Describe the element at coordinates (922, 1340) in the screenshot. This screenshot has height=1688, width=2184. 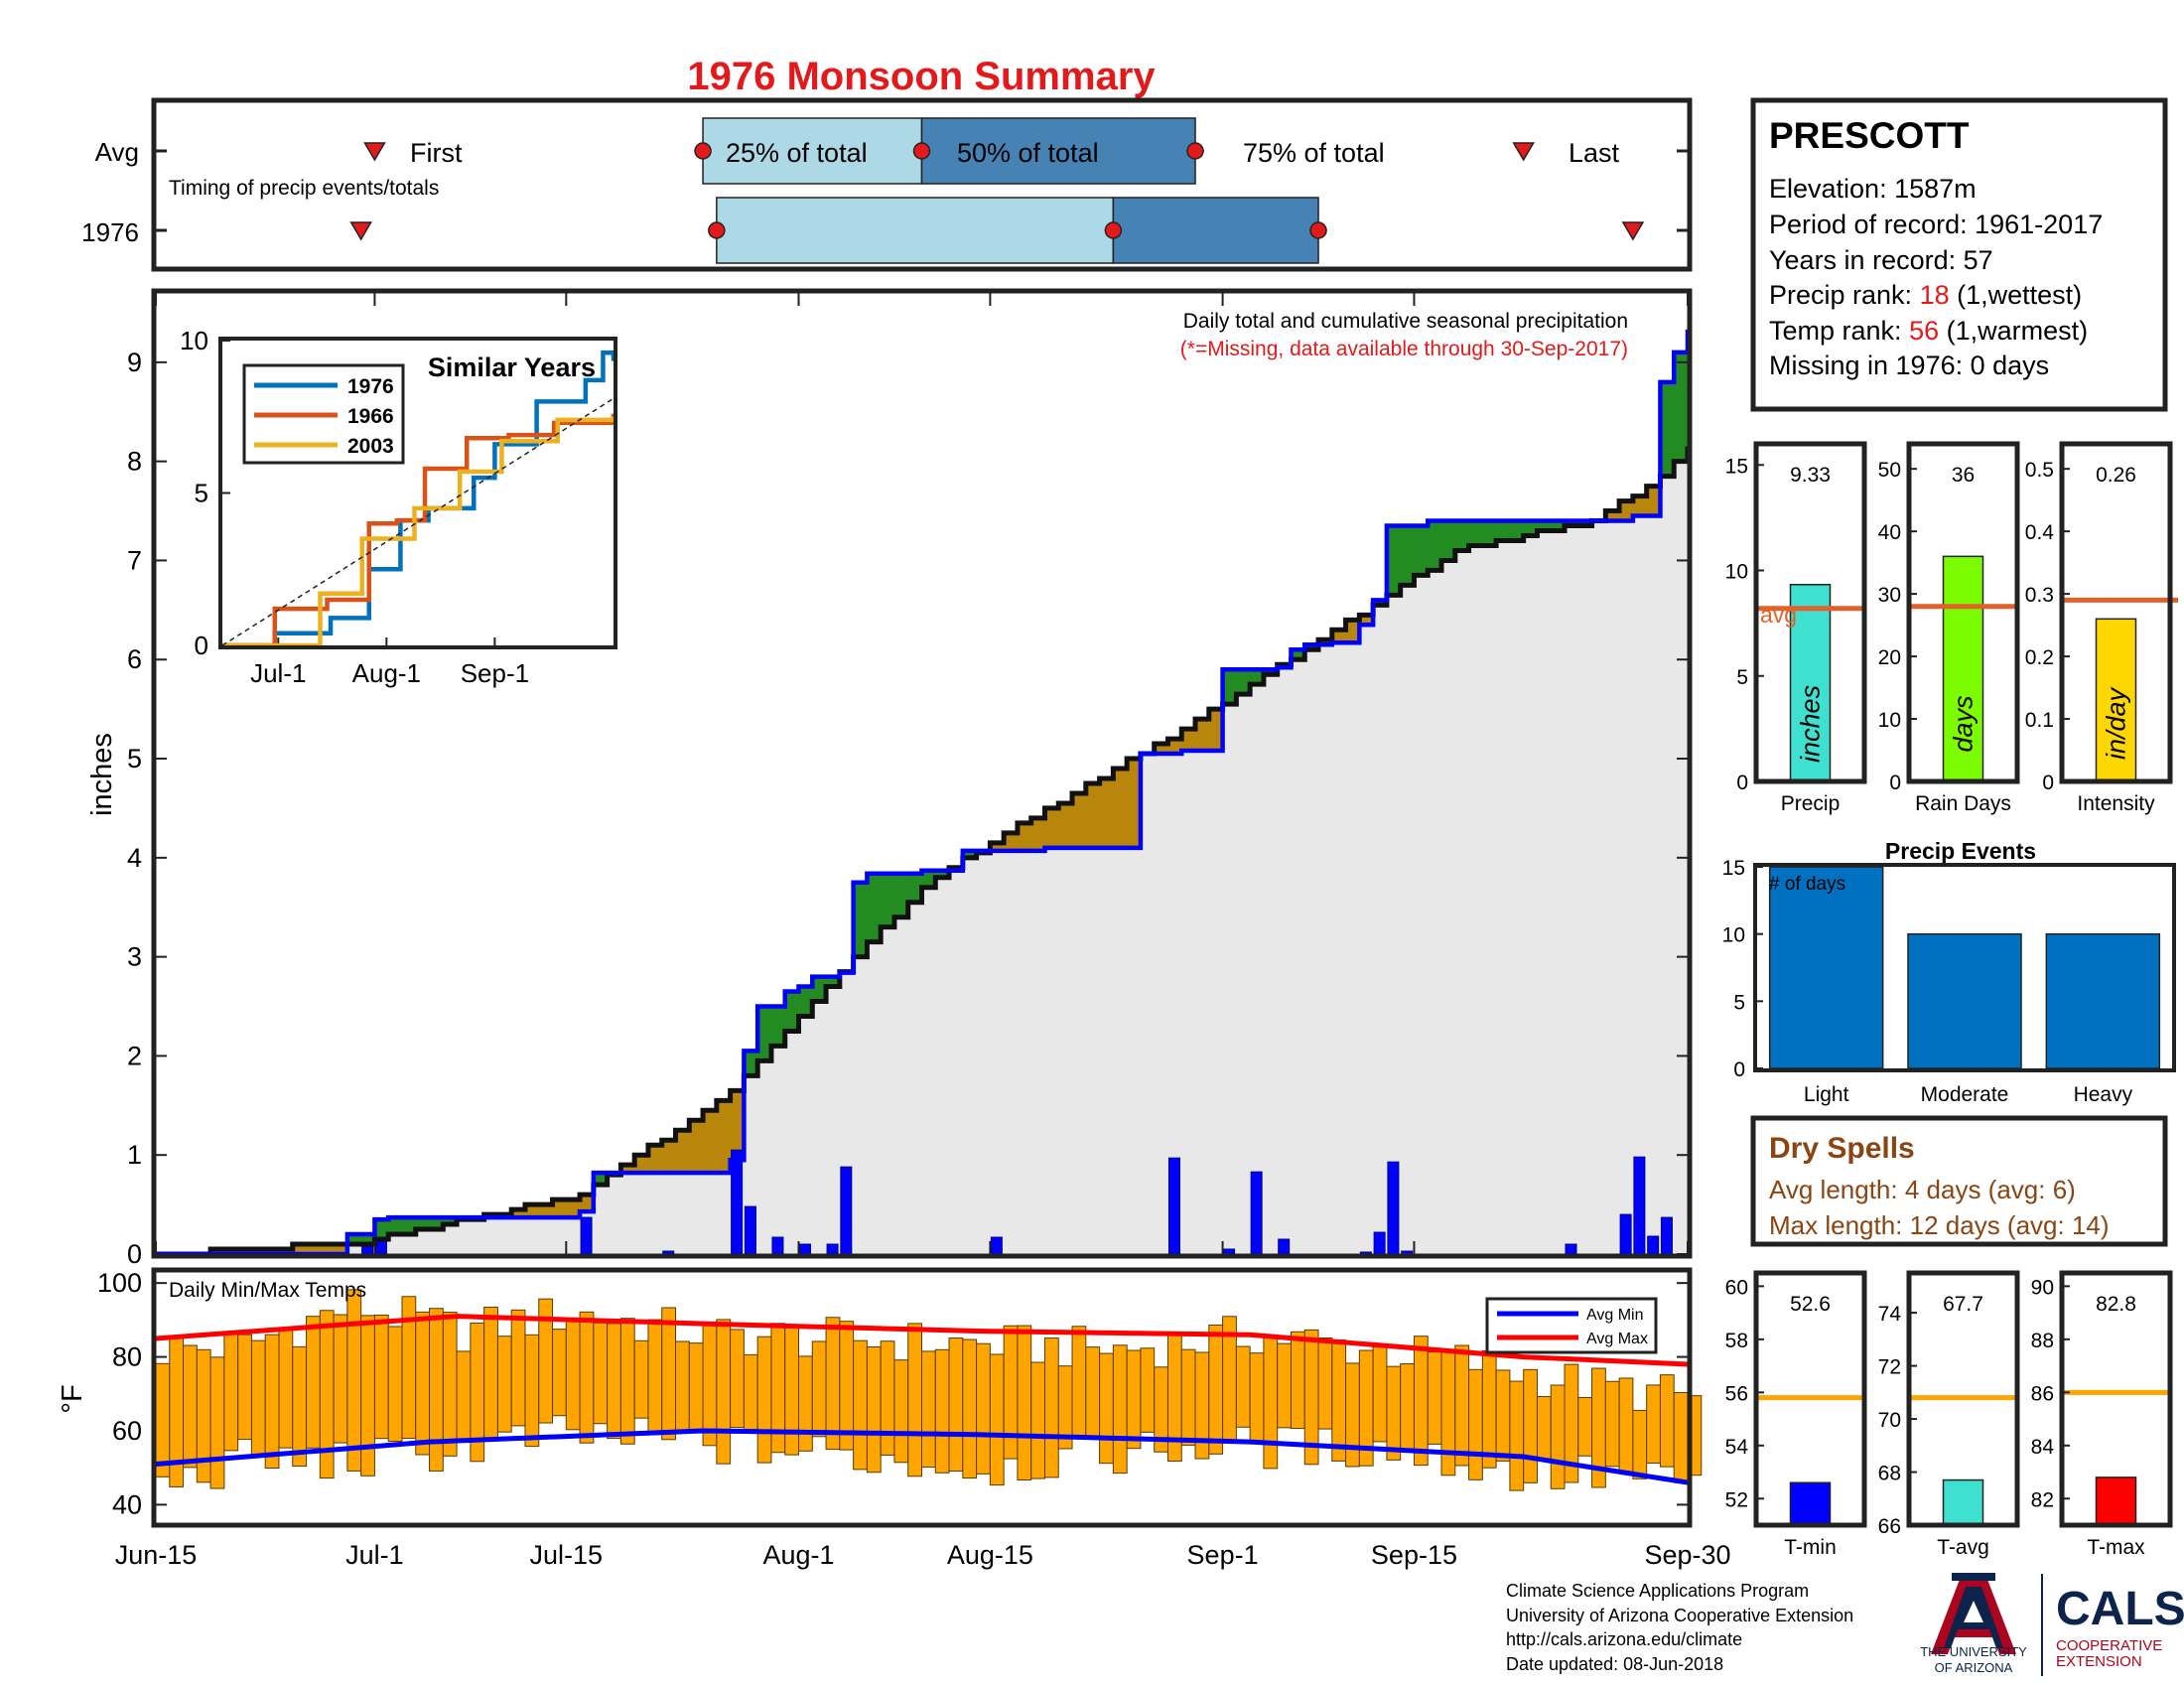
I see `avg-max-line` at that location.